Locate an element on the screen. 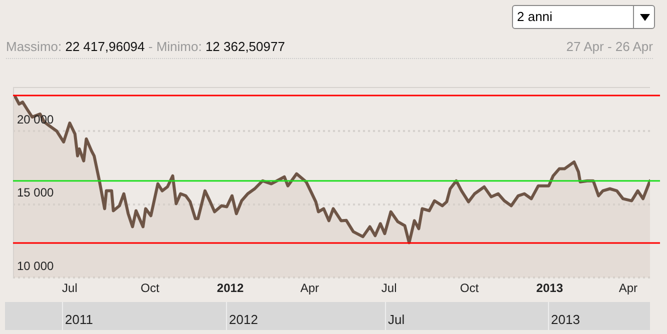  chart-title: Massimo: 22 417,96094 - Minimo: 12 362,50977 is located at coordinates (145, 46).